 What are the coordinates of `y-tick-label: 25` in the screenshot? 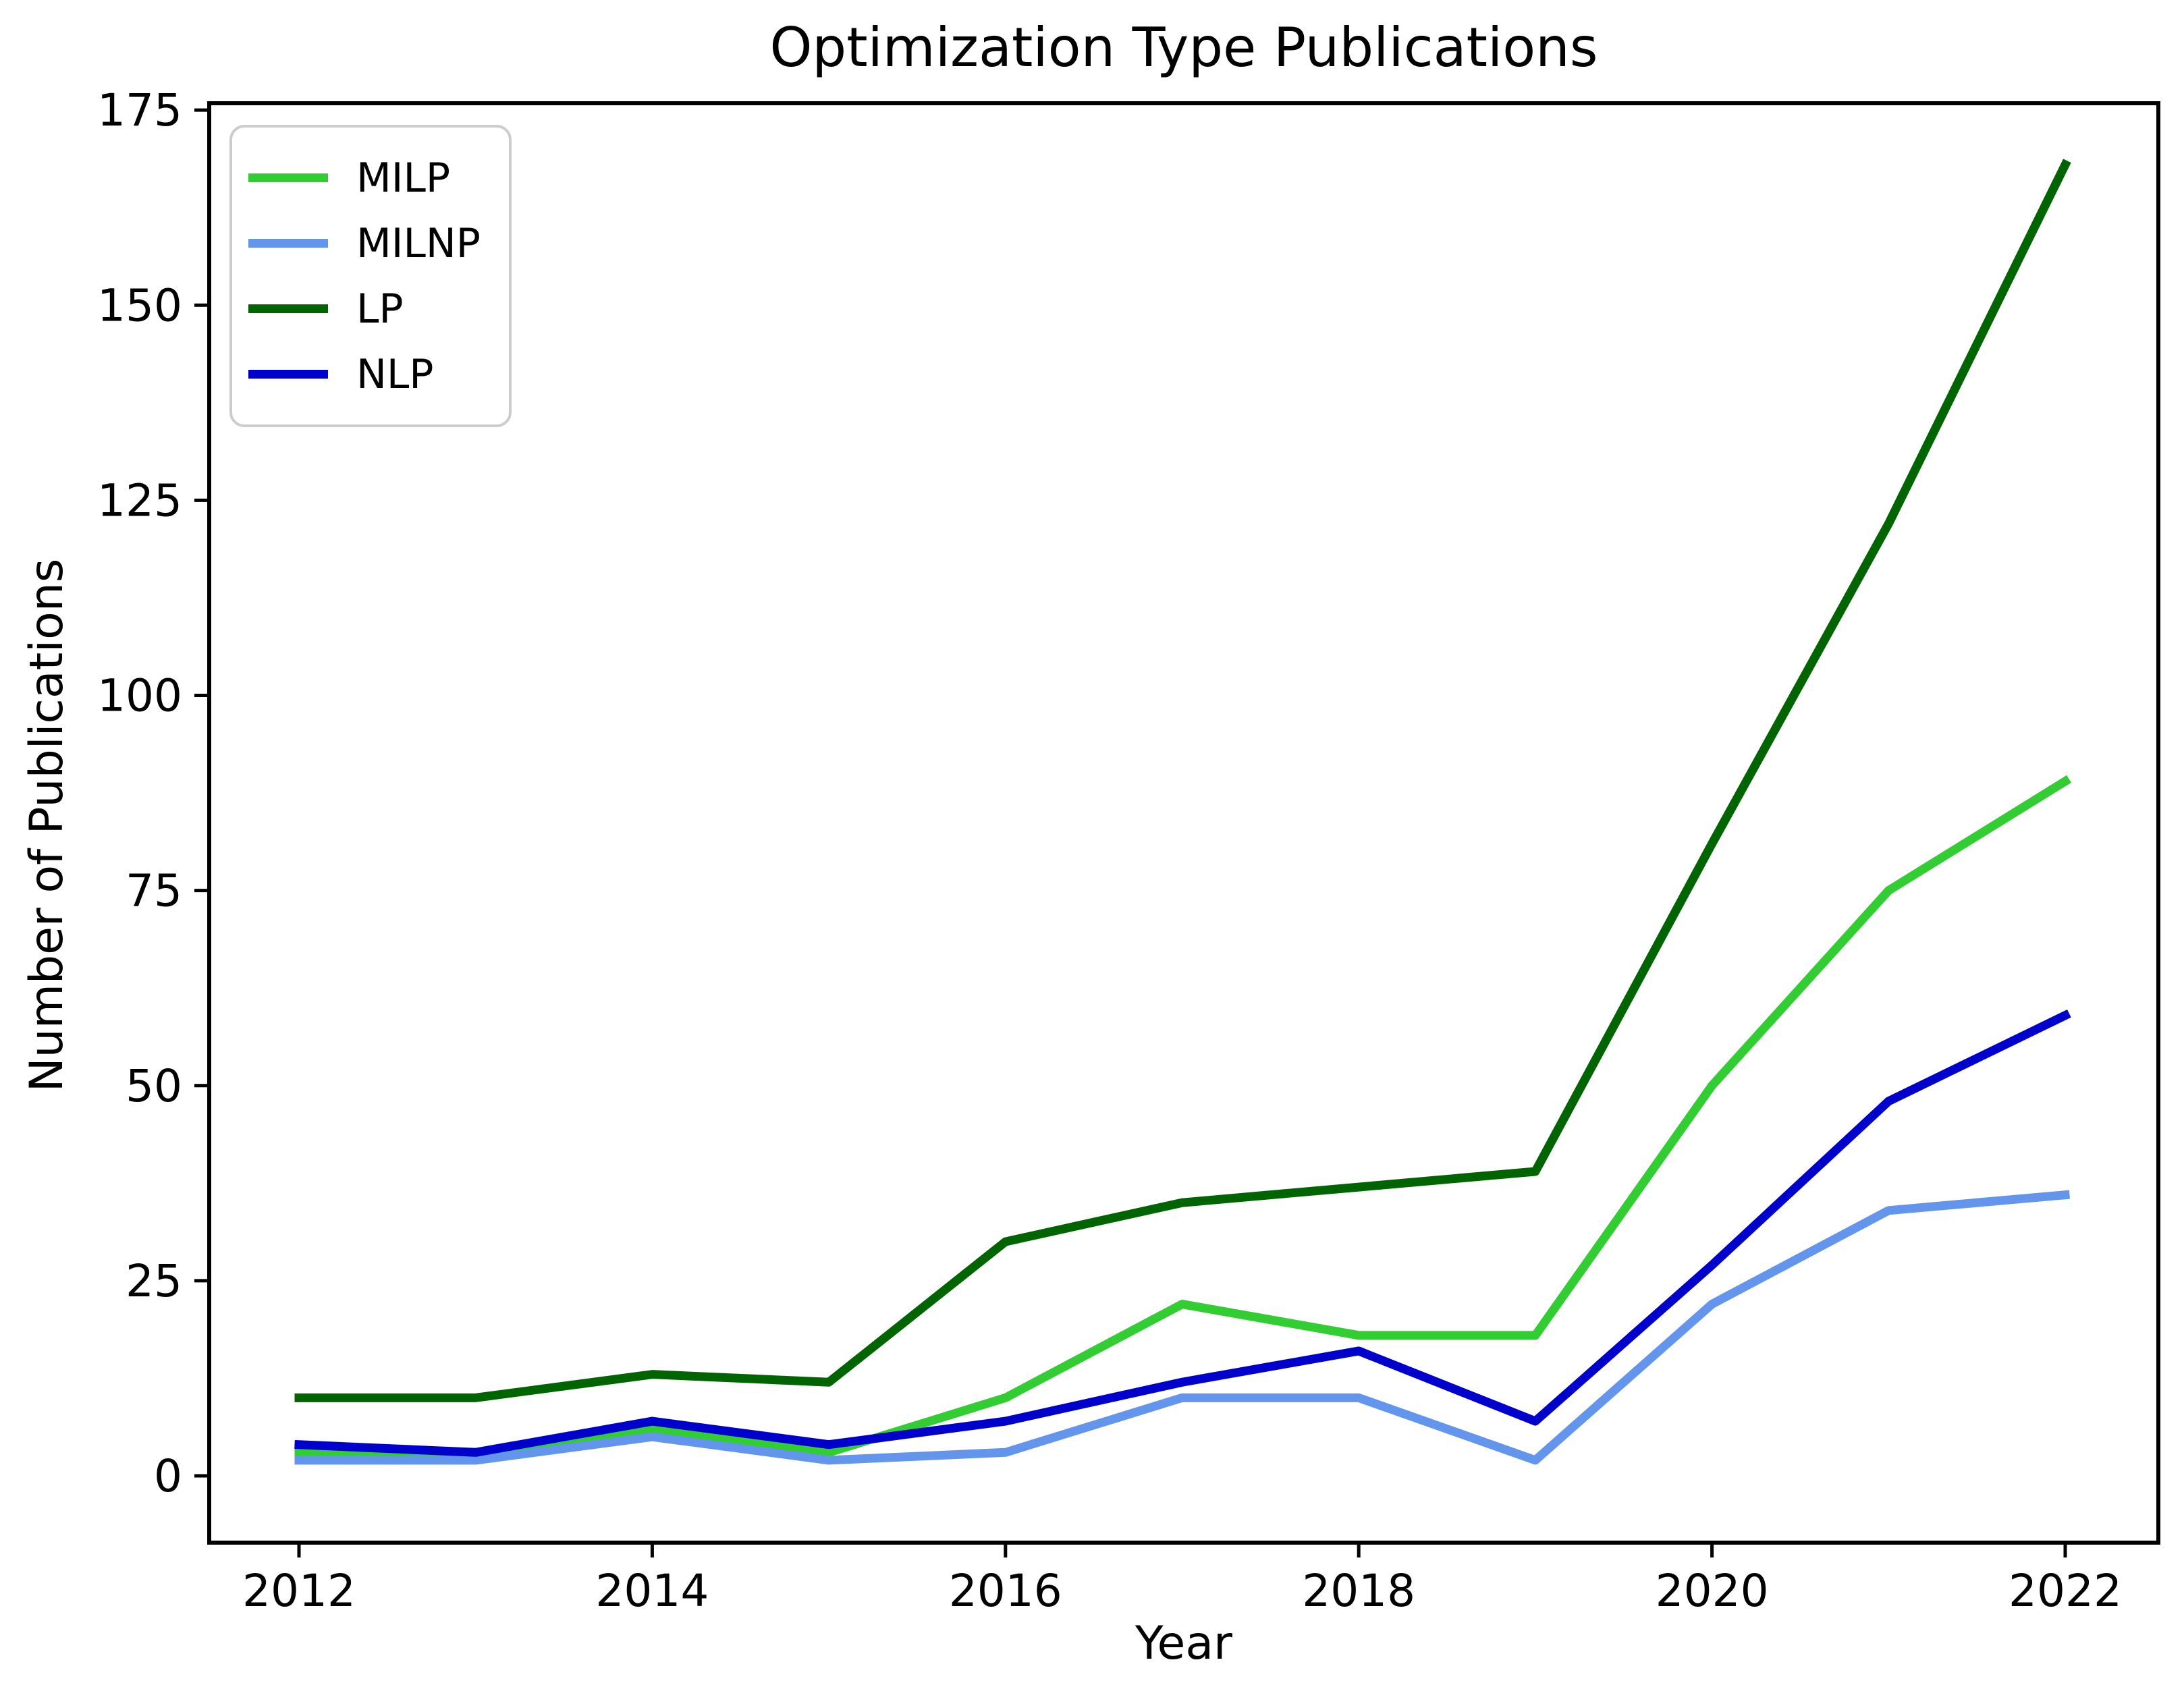 It's located at (154, 1281).